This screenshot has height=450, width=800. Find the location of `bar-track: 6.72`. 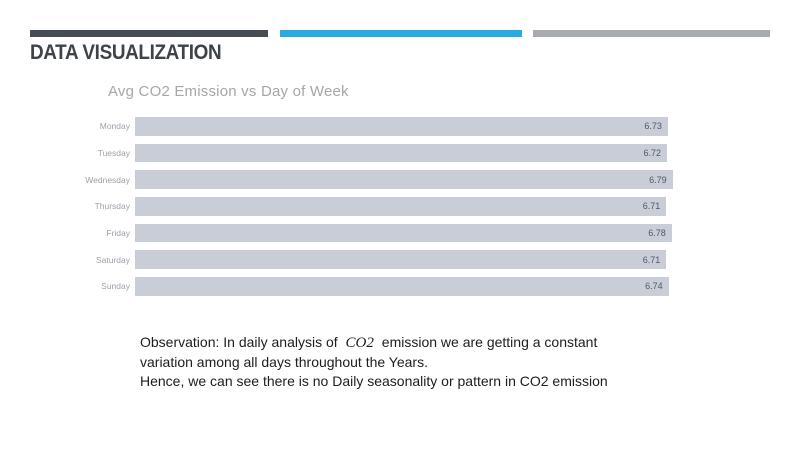

bar-track: 6.72 is located at coordinates (405, 153).